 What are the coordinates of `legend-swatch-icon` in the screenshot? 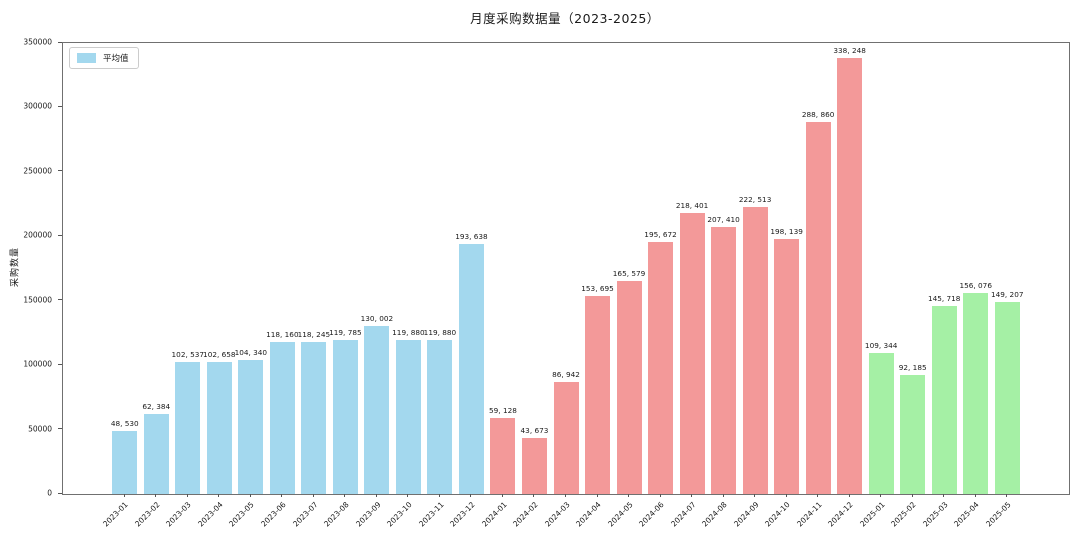 It's located at (86, 58).